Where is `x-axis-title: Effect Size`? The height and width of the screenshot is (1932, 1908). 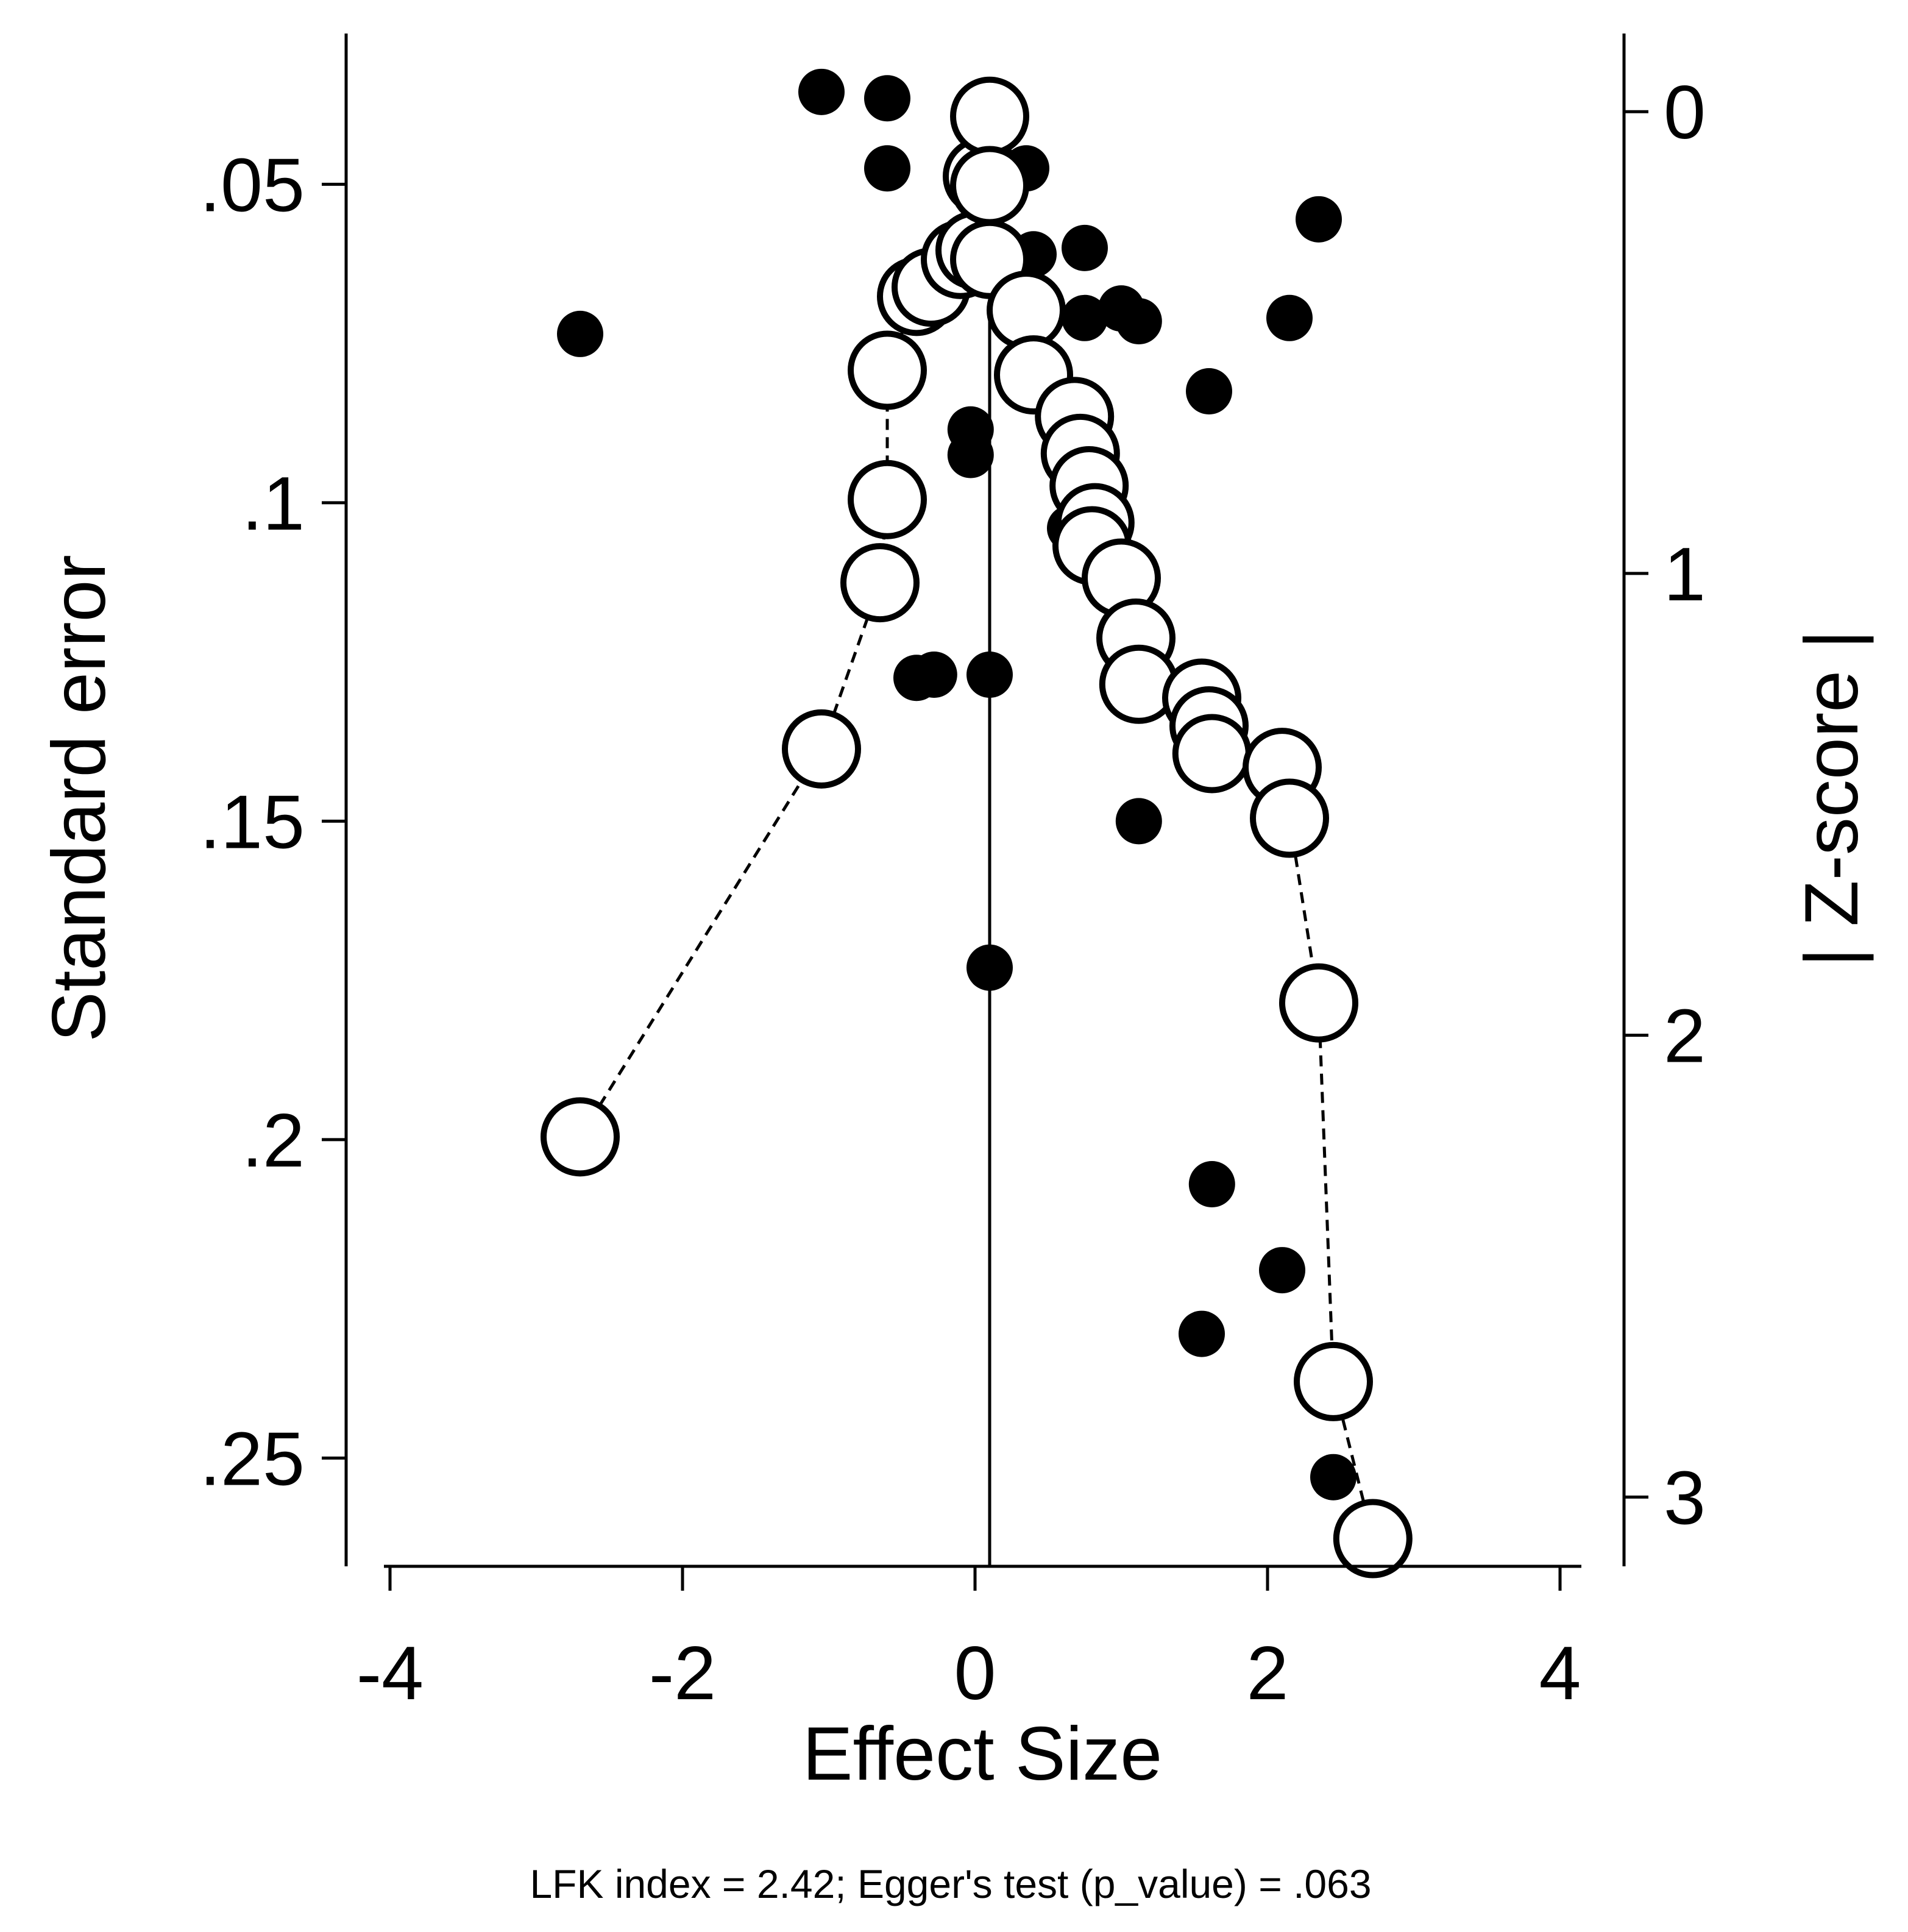 x-axis-title: Effect Size is located at coordinates (982, 1754).